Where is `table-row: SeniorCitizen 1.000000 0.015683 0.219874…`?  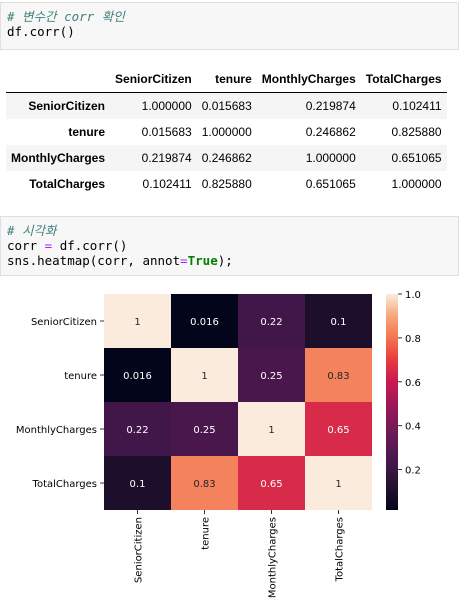
table-row: SeniorCitizen 1.000000 0.015683 0.219874… is located at coordinates (226, 105).